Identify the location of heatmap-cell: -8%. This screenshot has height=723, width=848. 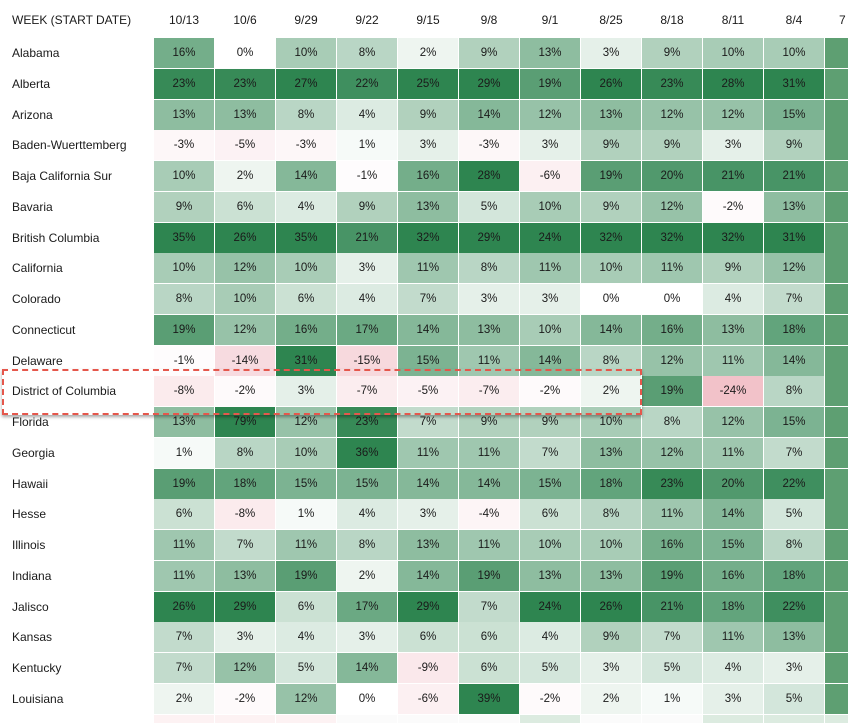
(245, 514).